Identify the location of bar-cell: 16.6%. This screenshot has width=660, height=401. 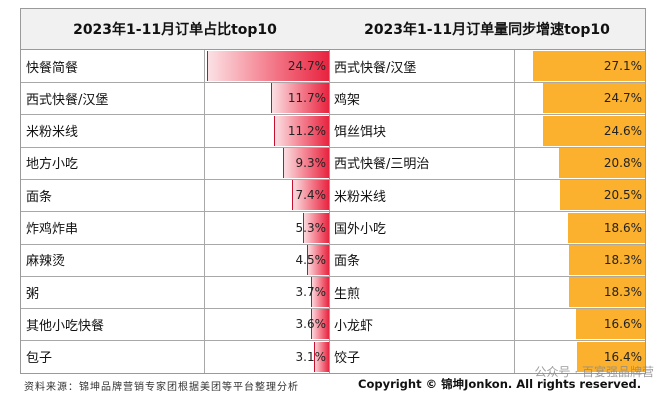
(580, 324).